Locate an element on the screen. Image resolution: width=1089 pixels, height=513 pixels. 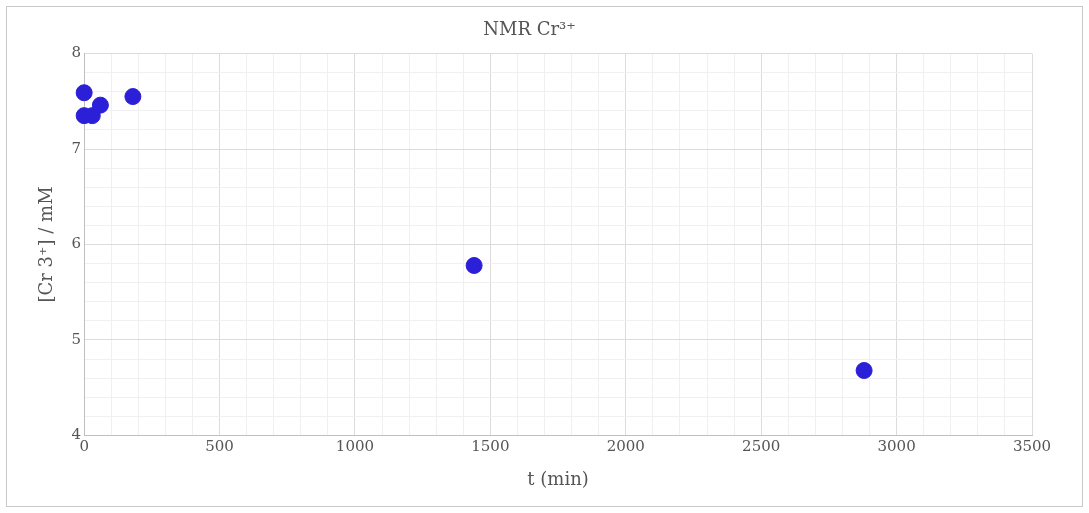
x-tick-label: 500 is located at coordinates (219, 446).